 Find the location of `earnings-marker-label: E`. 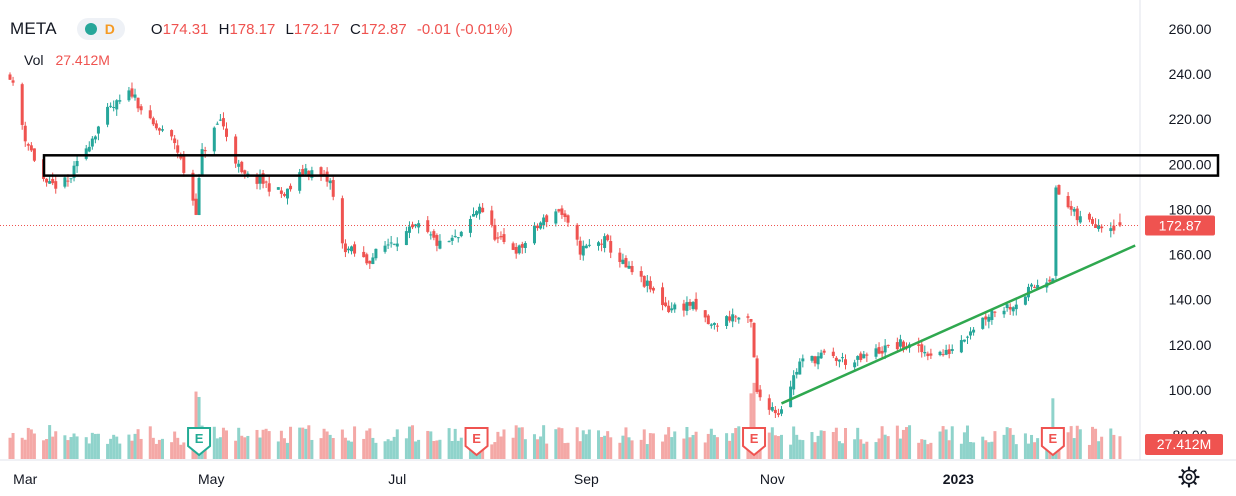

earnings-marker-label: E is located at coordinates (1053, 438).